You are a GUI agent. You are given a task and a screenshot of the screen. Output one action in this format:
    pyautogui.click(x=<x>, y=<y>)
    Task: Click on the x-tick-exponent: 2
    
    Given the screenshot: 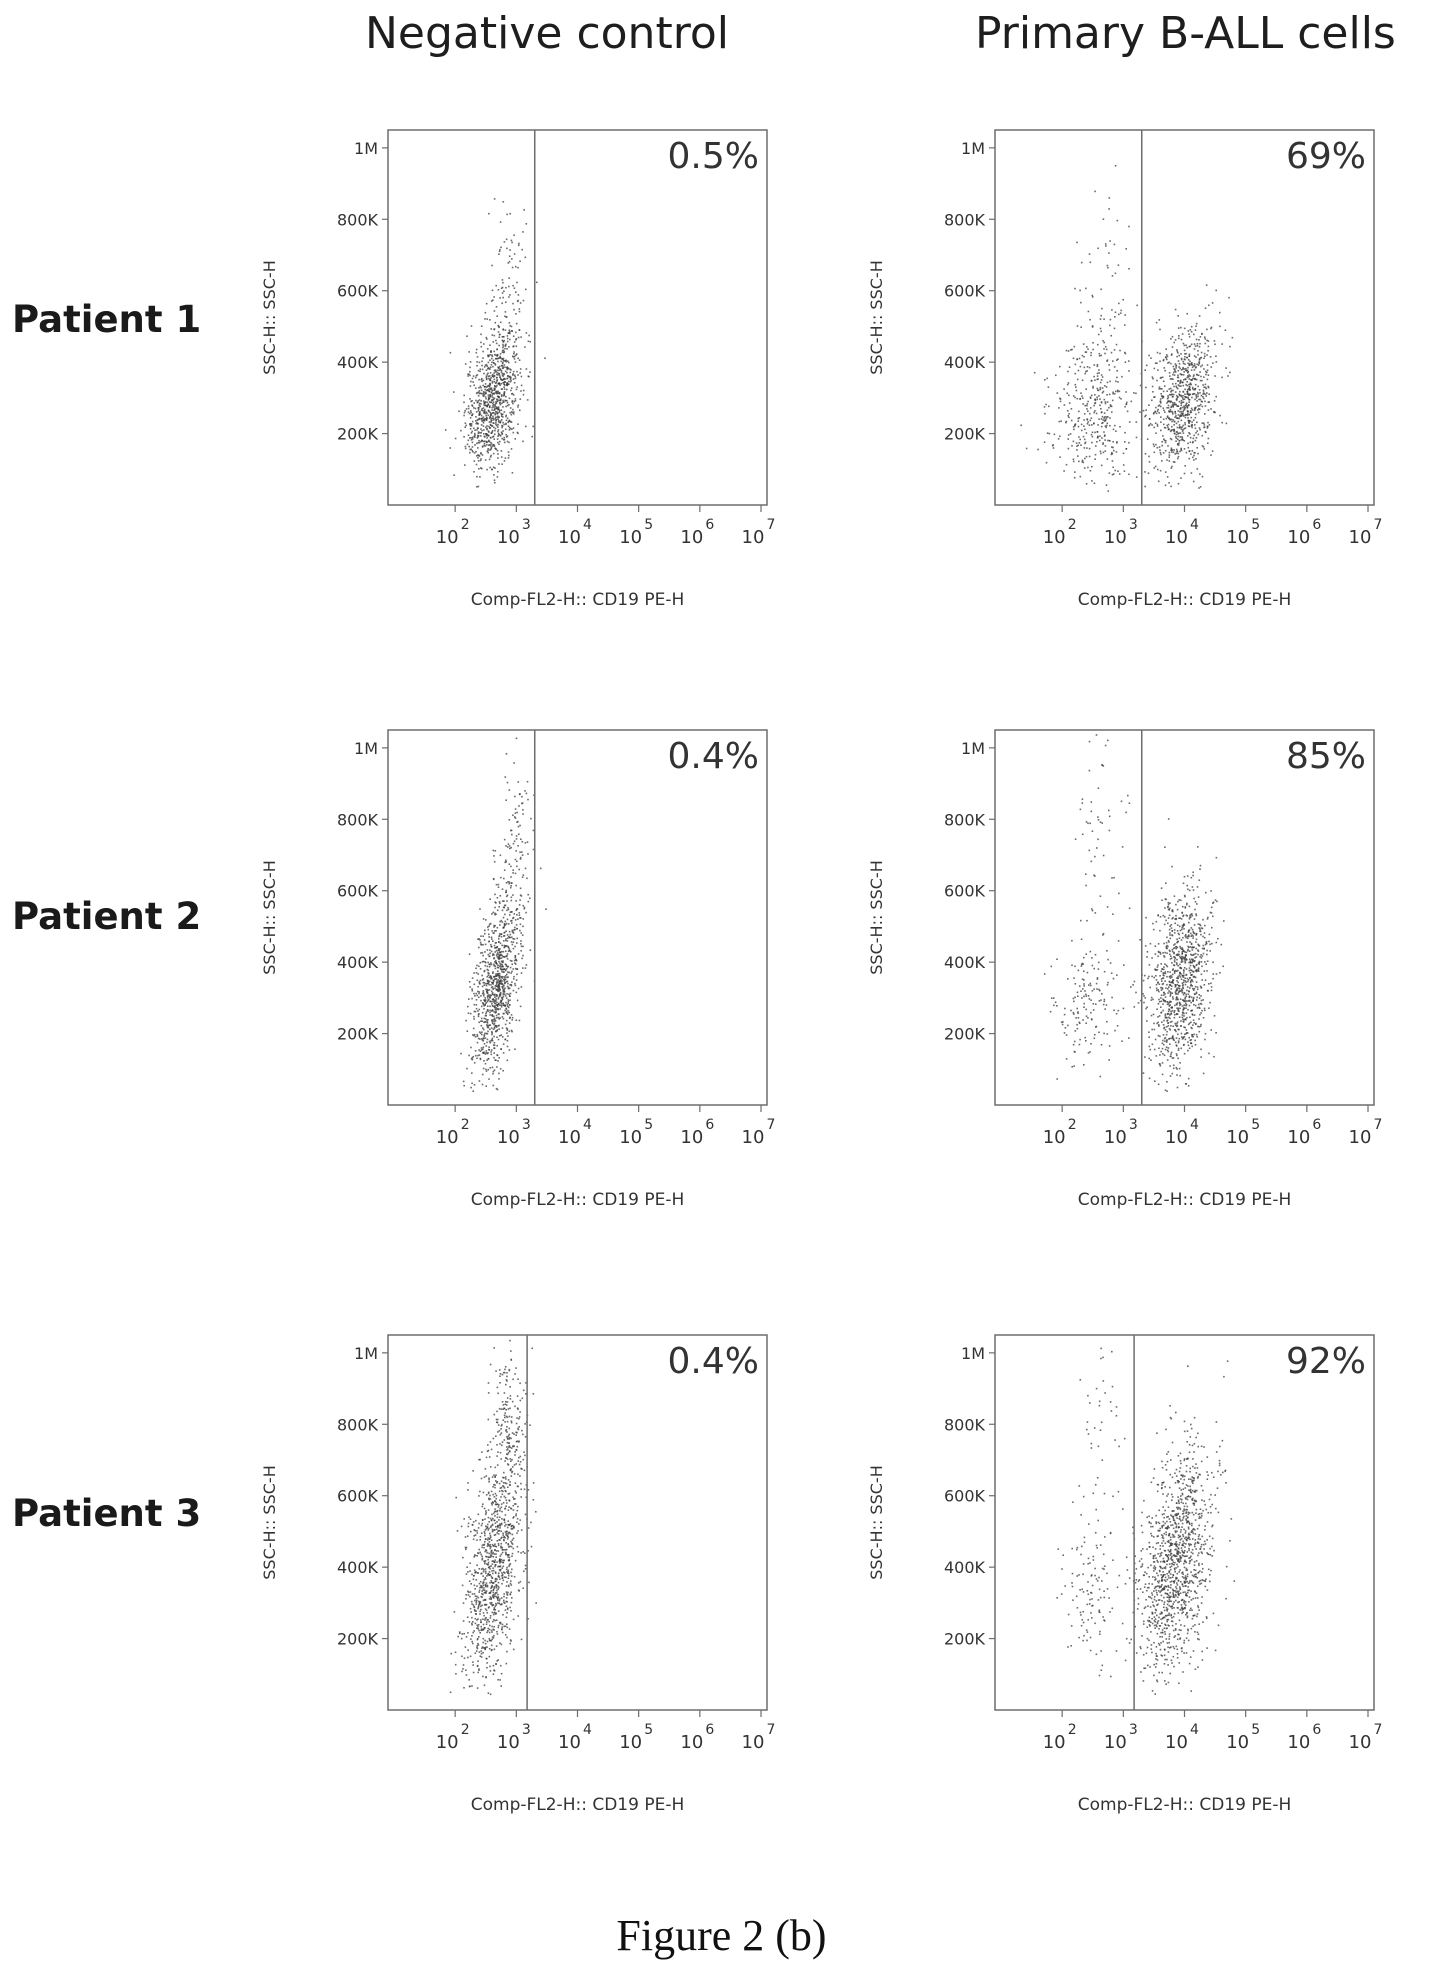 What is the action you would take?
    pyautogui.click(x=1072, y=1125)
    